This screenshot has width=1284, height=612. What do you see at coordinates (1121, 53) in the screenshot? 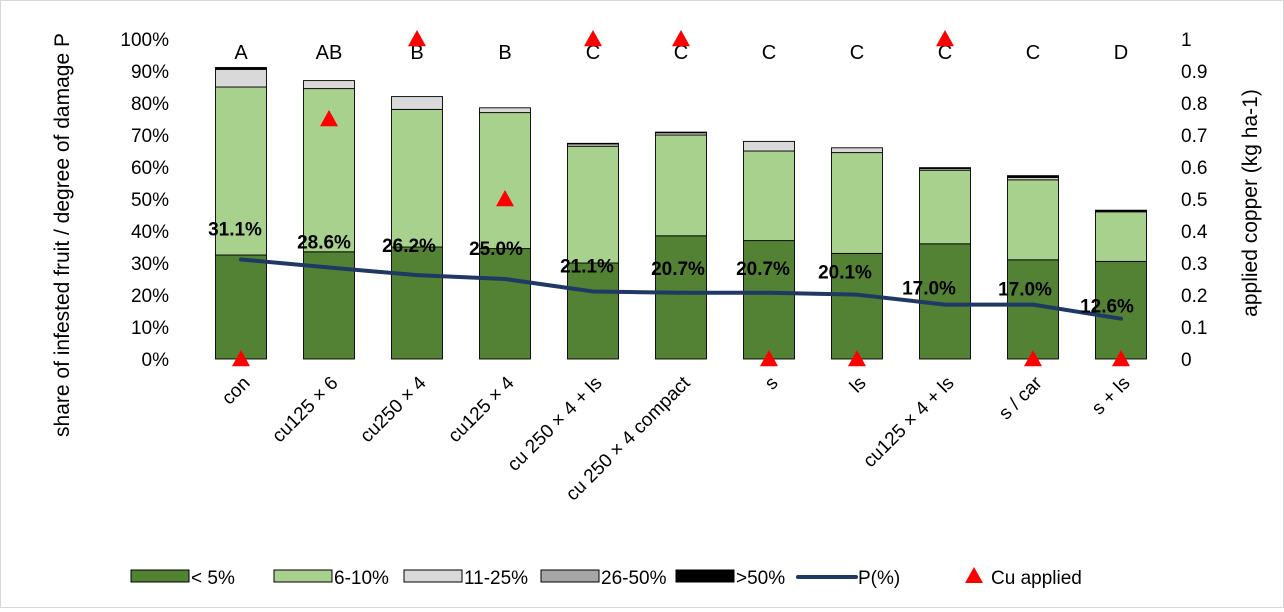
I see `significance-letter: D` at bounding box center [1121, 53].